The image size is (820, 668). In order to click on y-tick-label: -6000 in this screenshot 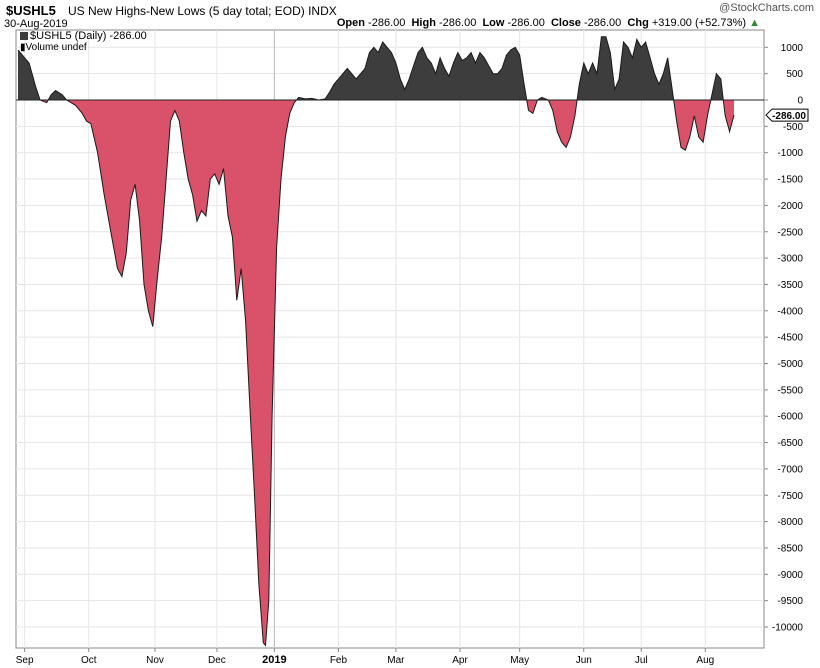, I will do `click(790, 417)`.